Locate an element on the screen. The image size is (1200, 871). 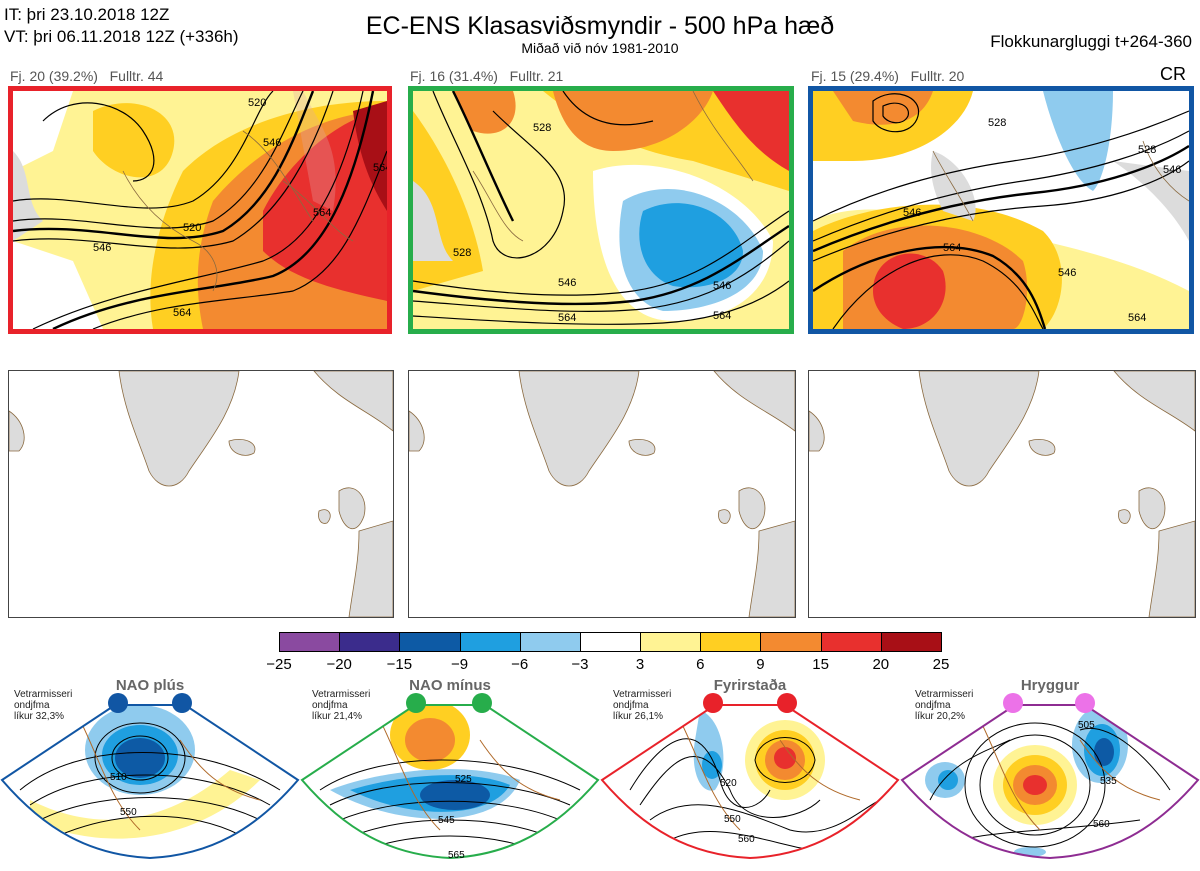
regime-1-contour: 510 is located at coordinates (118, 777).